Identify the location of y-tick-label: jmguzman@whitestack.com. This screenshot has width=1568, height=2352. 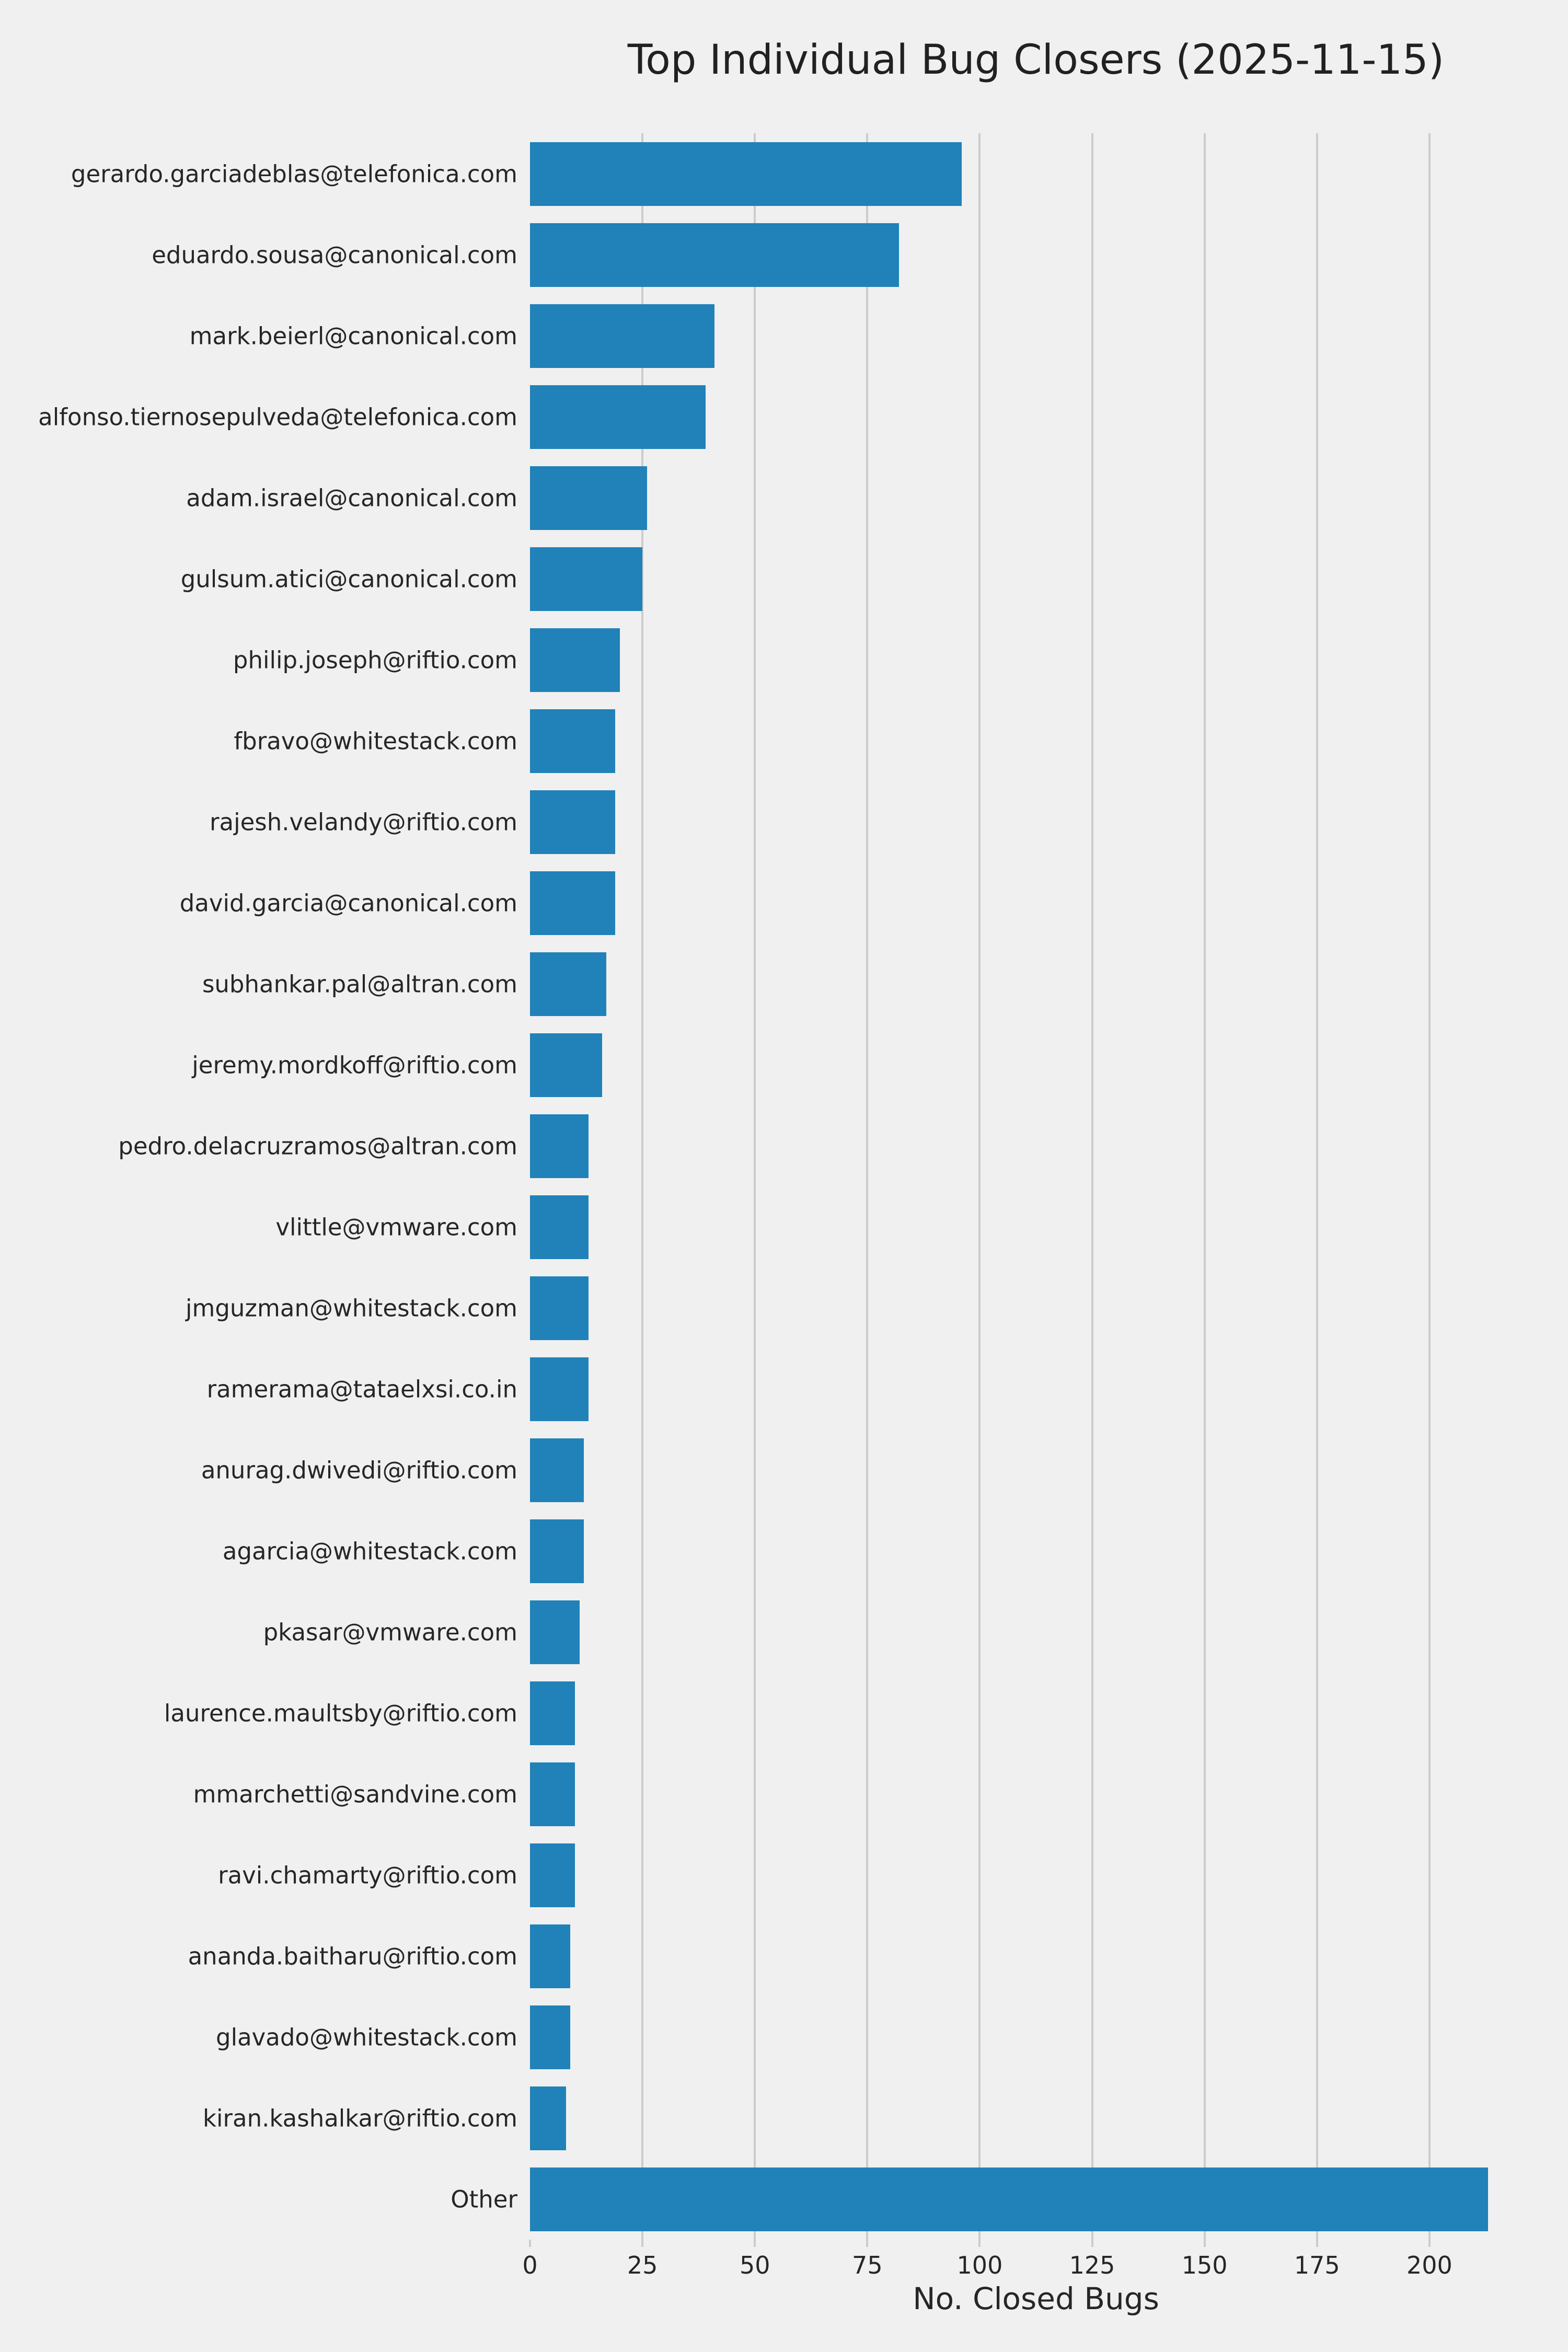
(351, 1308).